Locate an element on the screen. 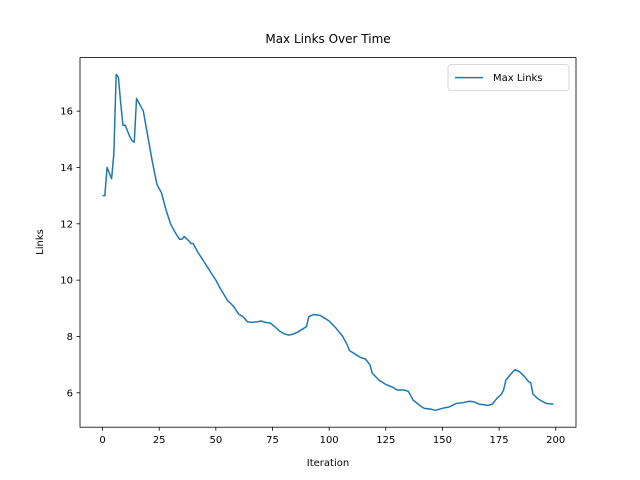 This screenshot has height=480, width=640. y-tick-label: 12 is located at coordinates (66, 224).